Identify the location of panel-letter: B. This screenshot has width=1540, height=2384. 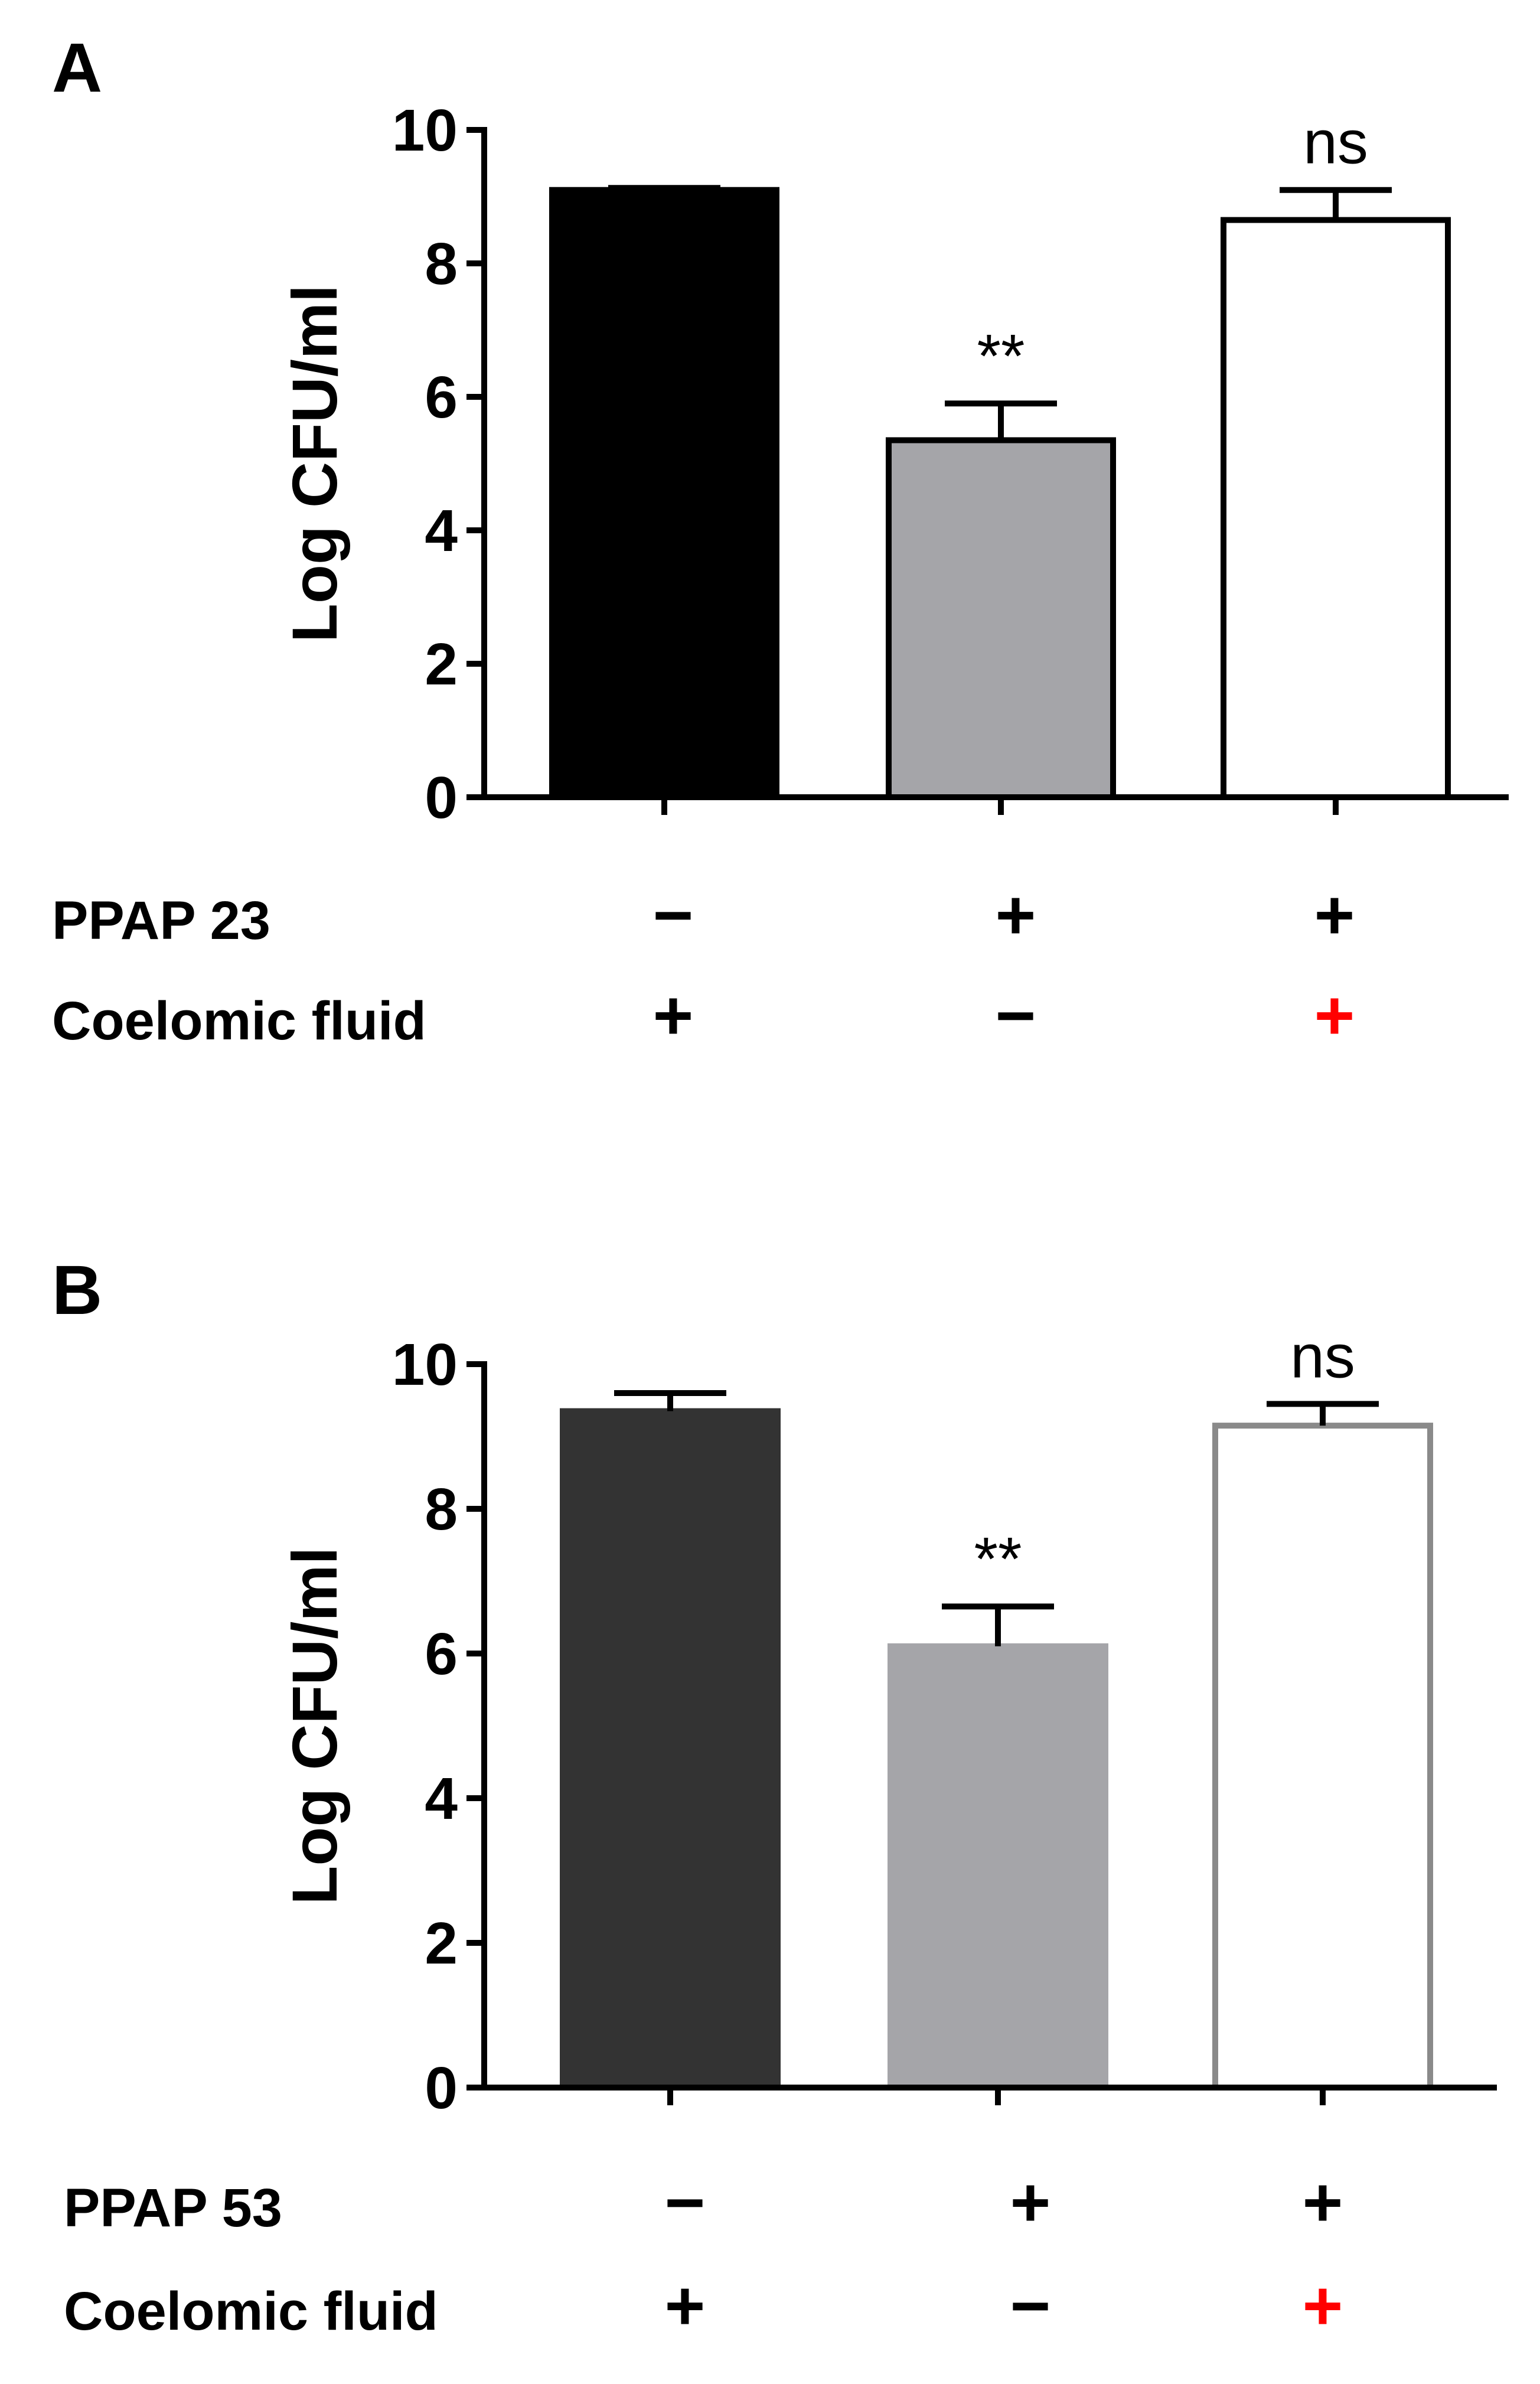
(77, 1290).